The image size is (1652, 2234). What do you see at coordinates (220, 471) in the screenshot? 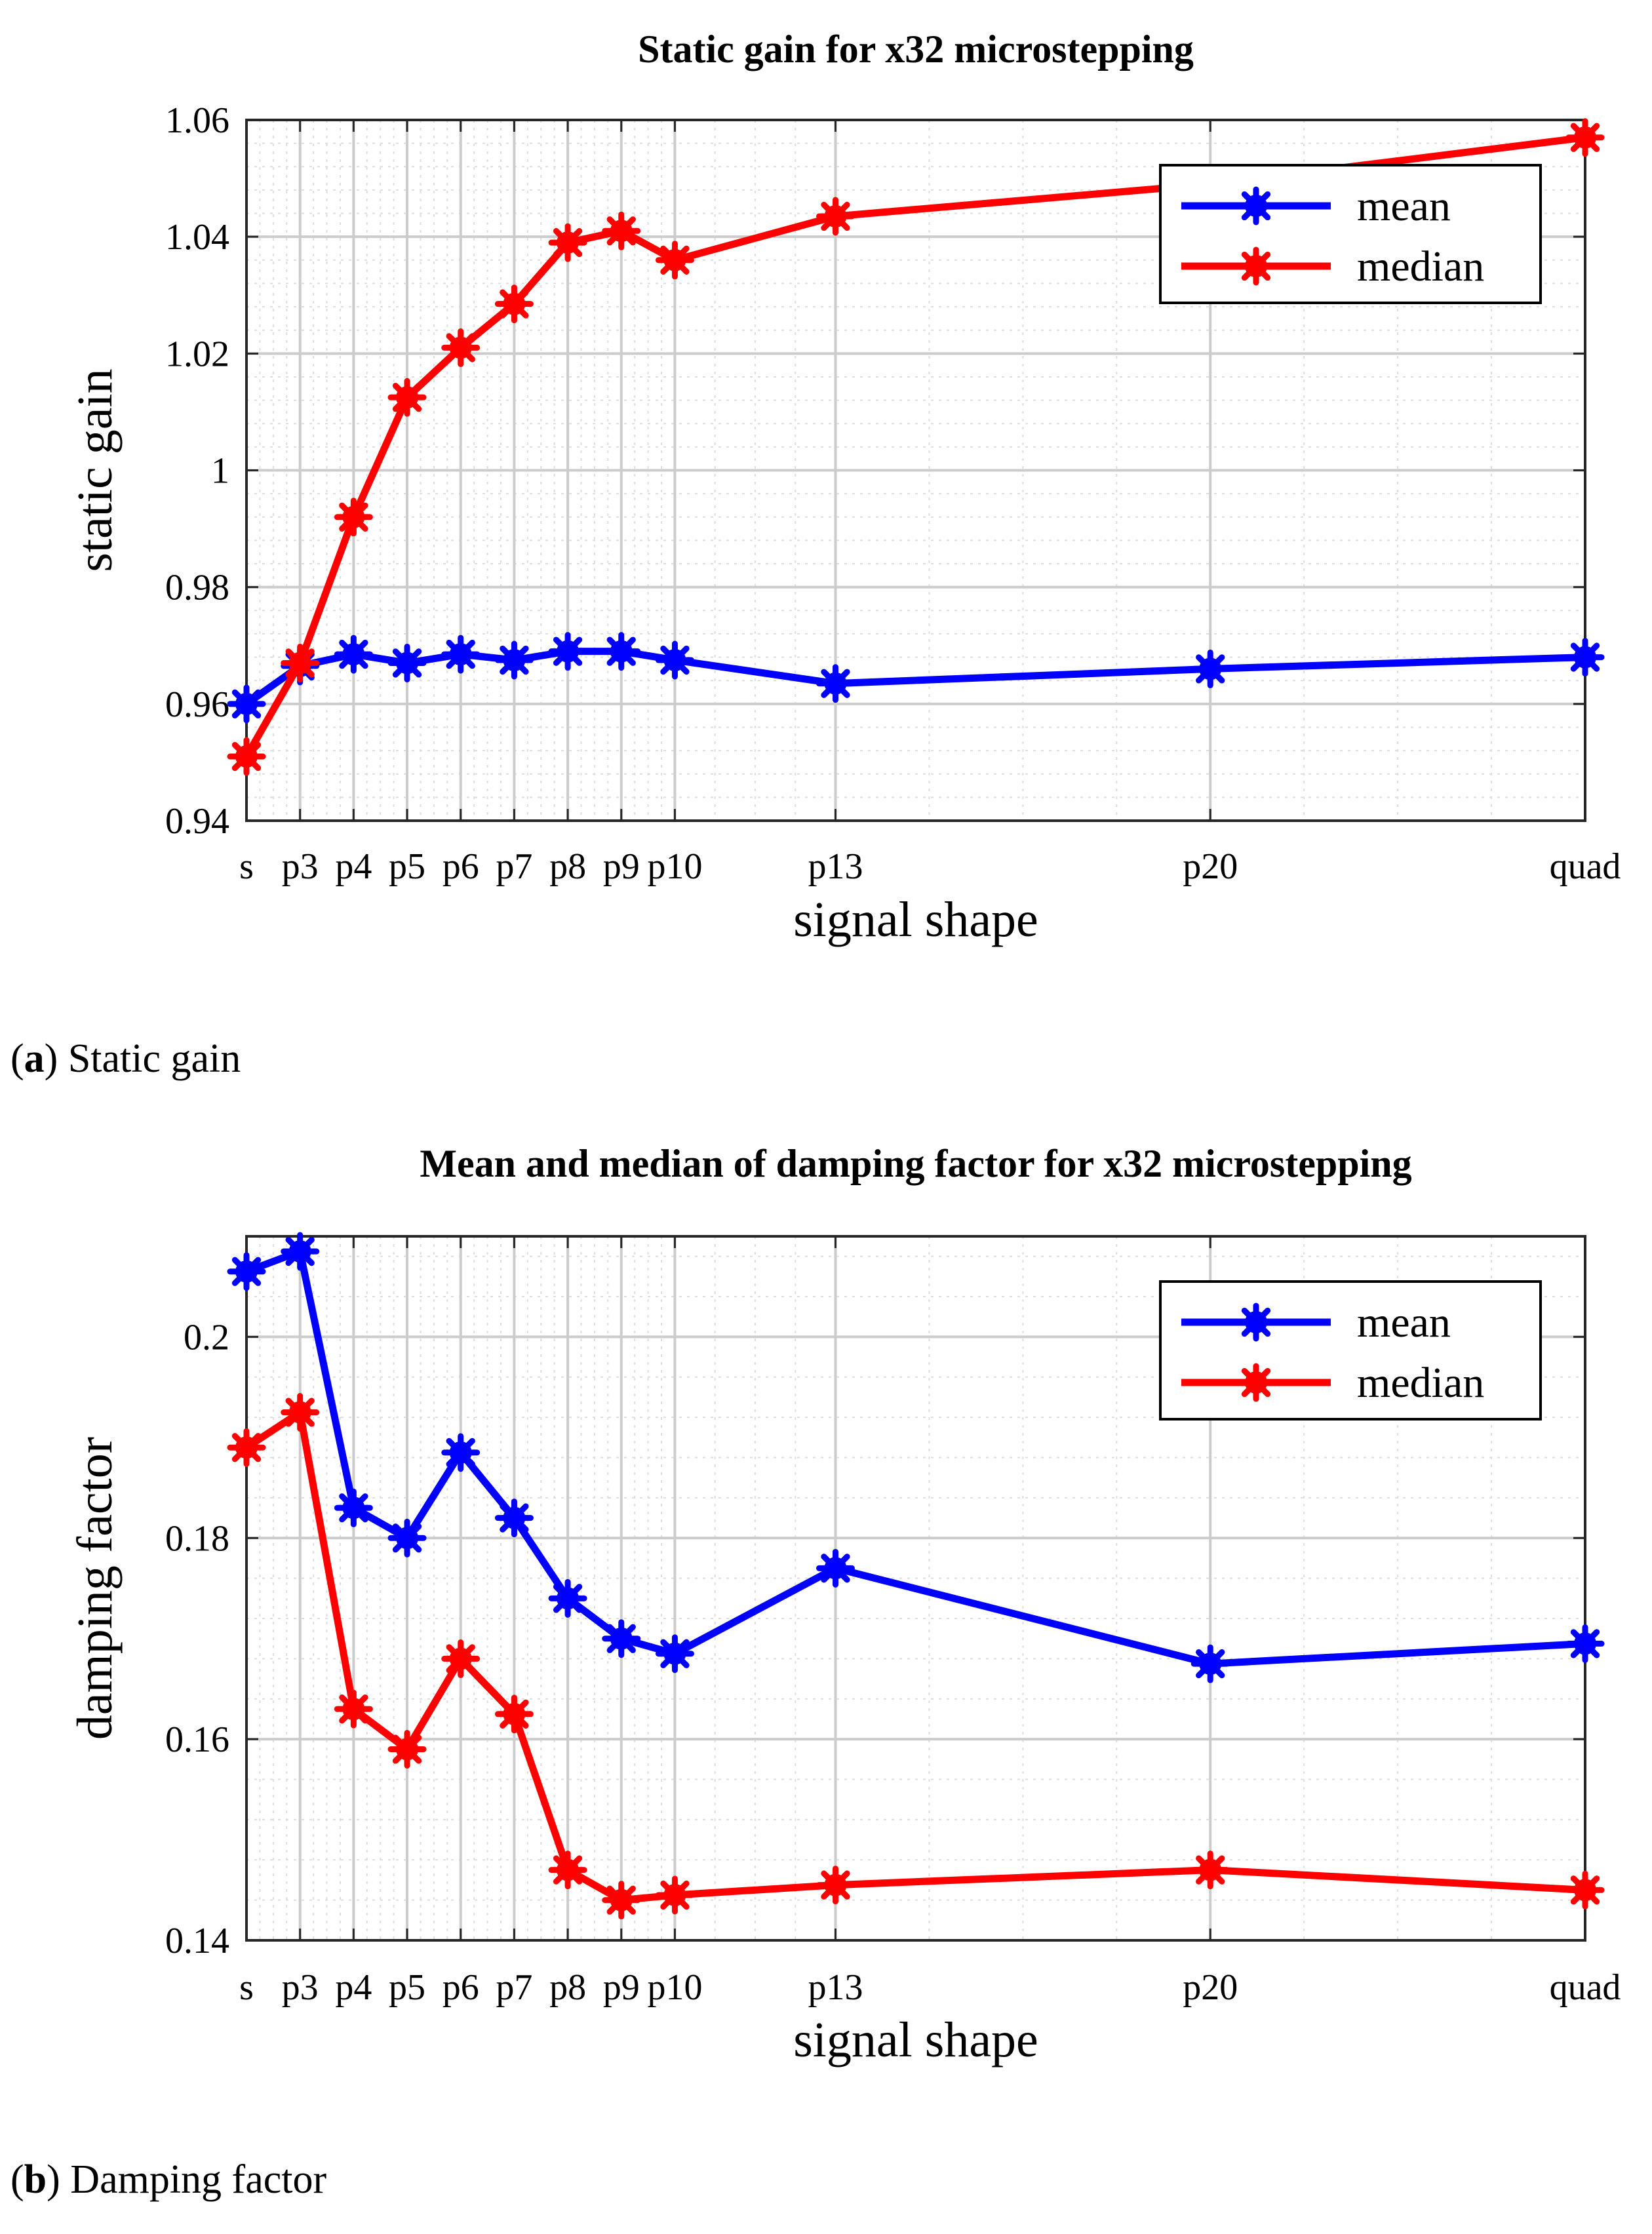
I see `chart1-ytick-label: 1` at bounding box center [220, 471].